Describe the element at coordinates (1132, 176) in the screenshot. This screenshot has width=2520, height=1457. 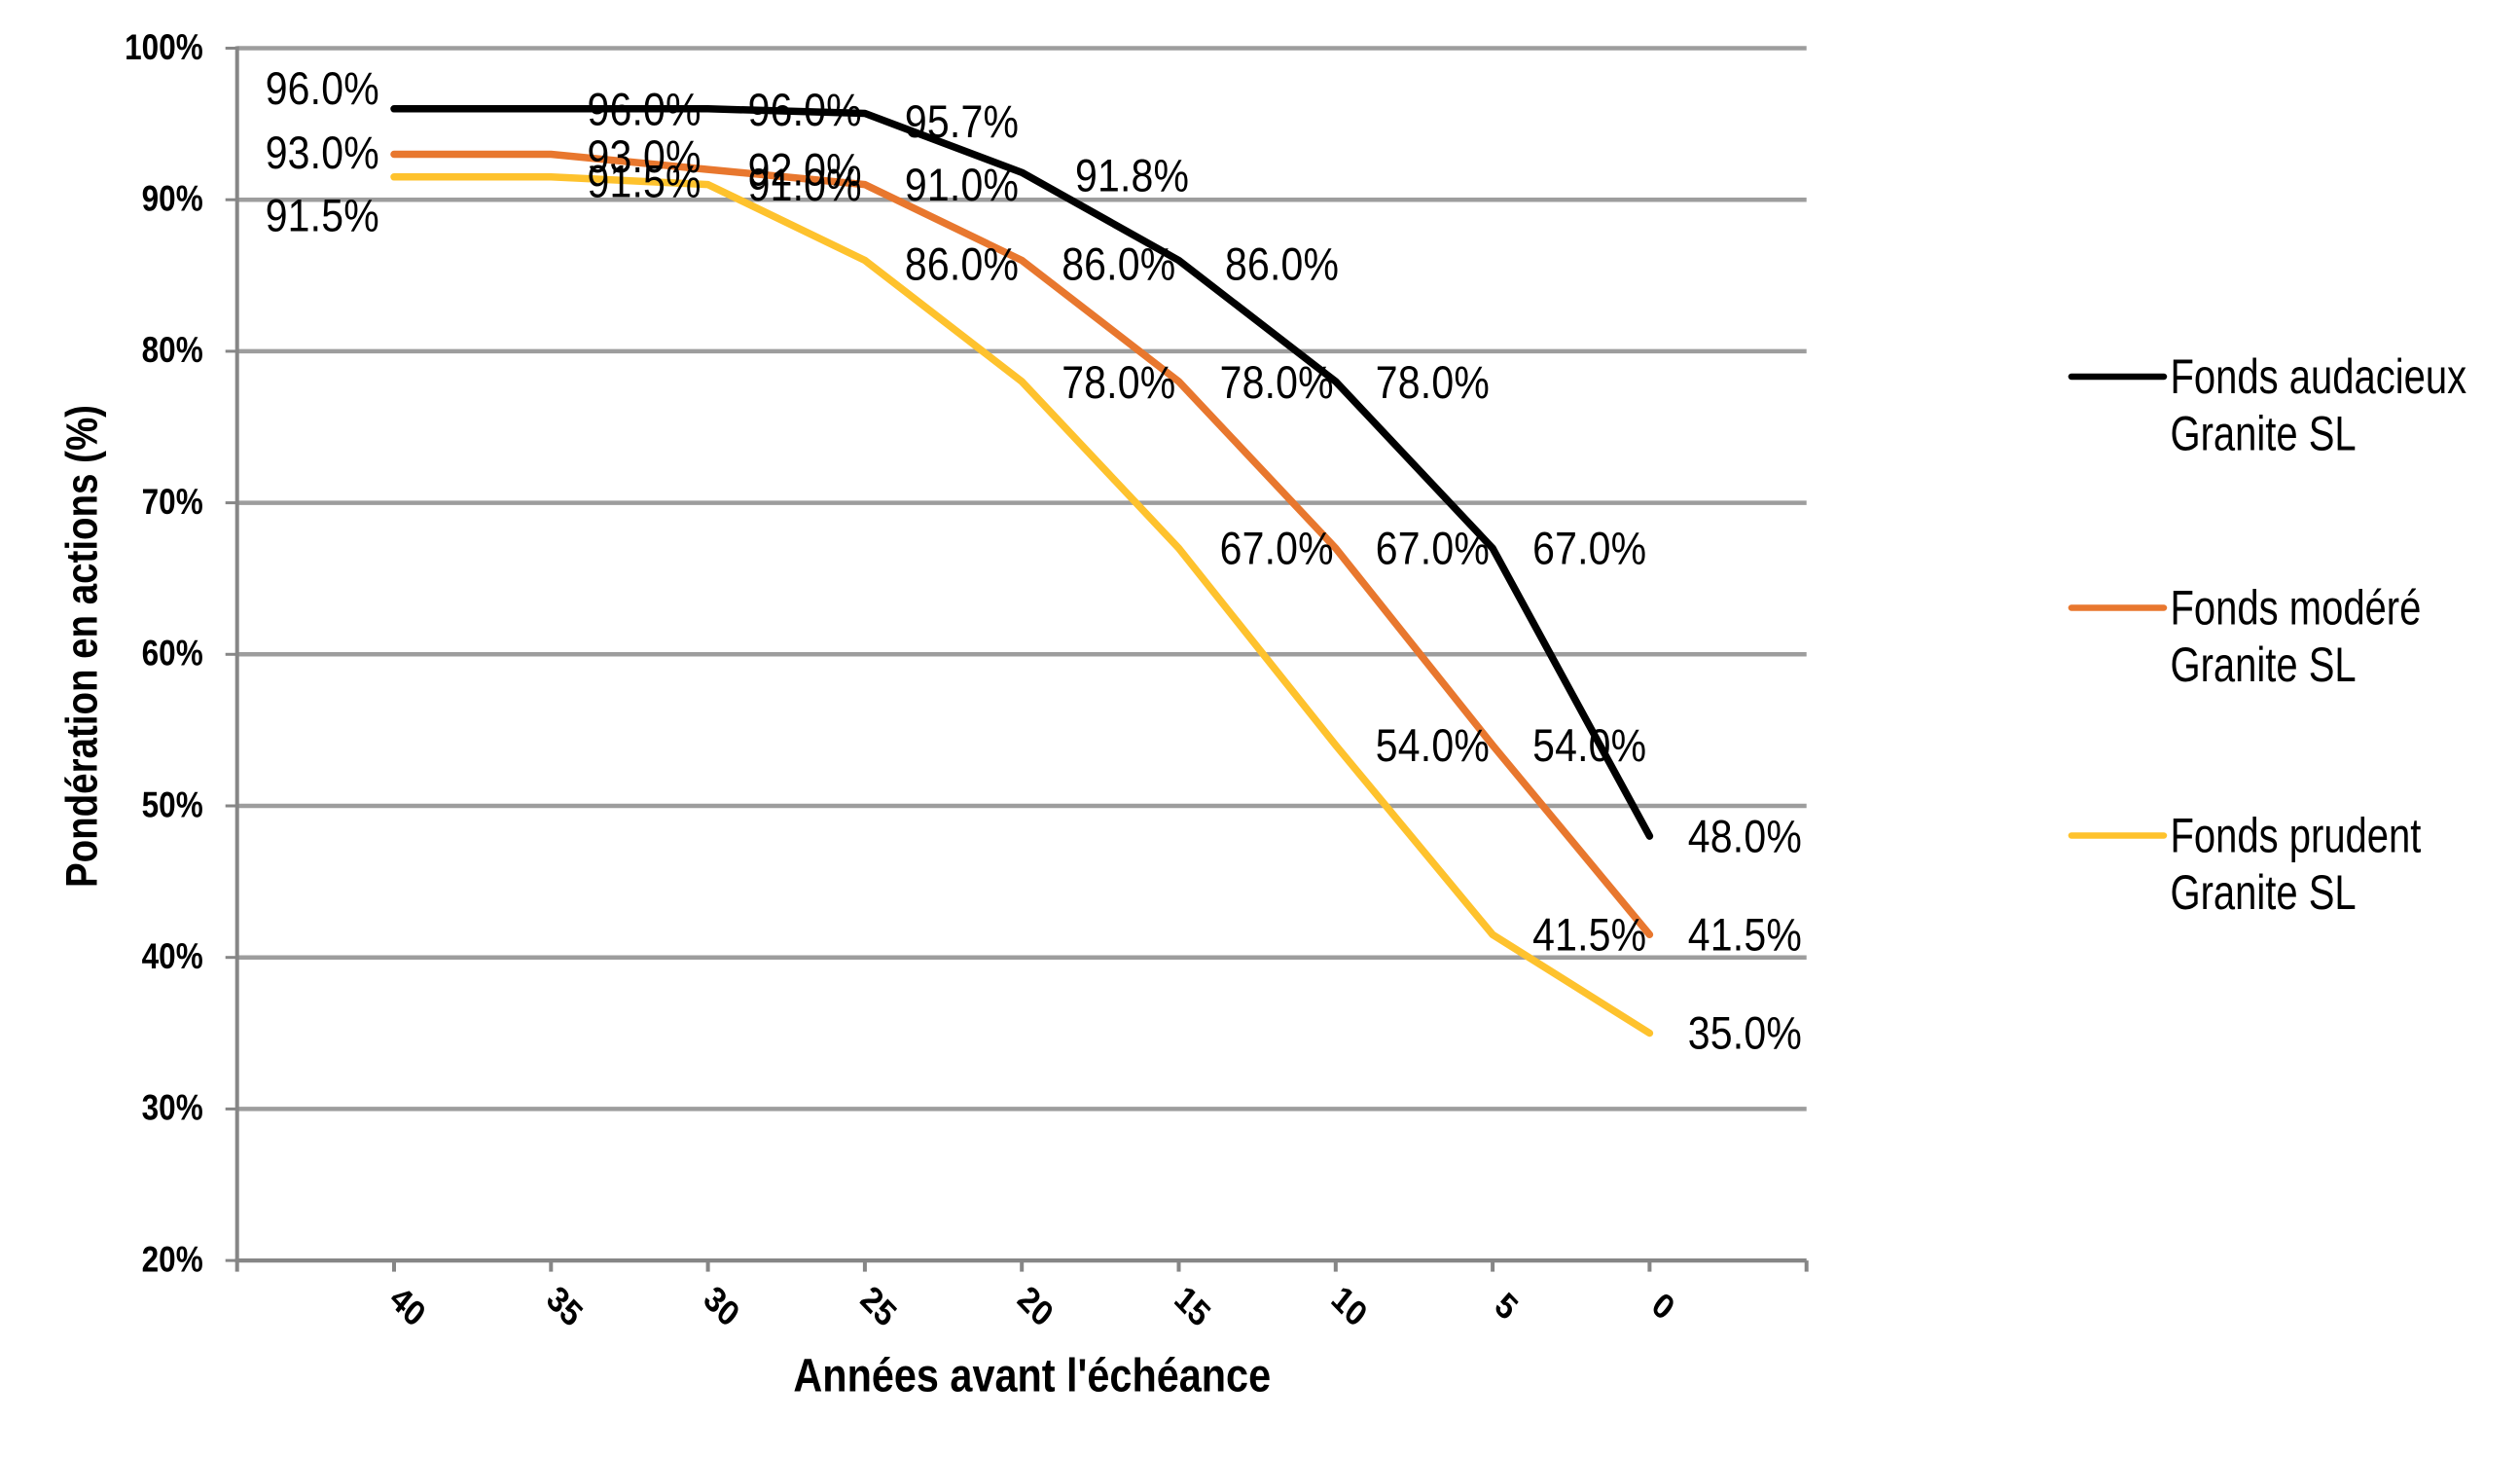
I see `svg-text: 91.8%` at that location.